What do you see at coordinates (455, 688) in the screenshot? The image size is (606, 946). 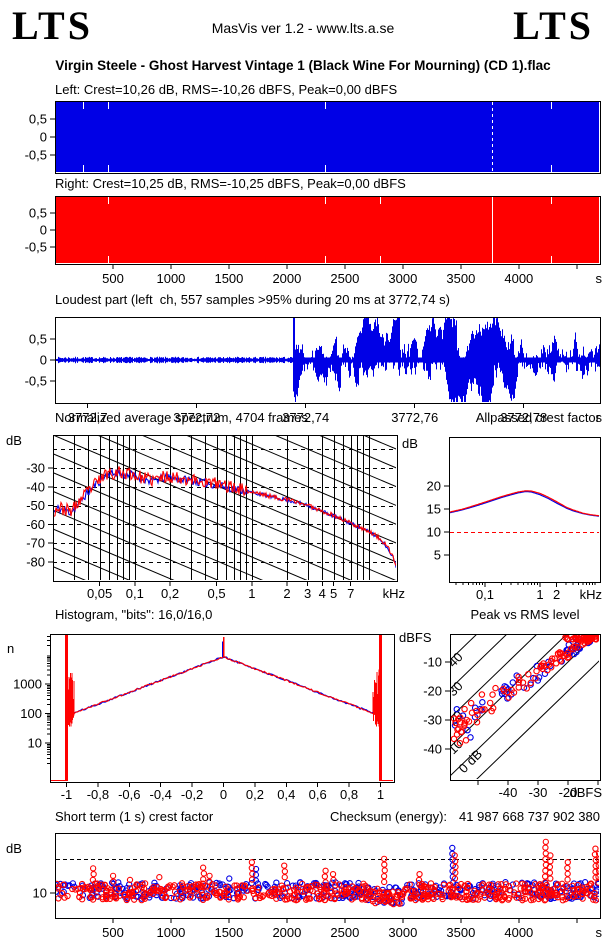 I see `svg-text: 30` at bounding box center [455, 688].